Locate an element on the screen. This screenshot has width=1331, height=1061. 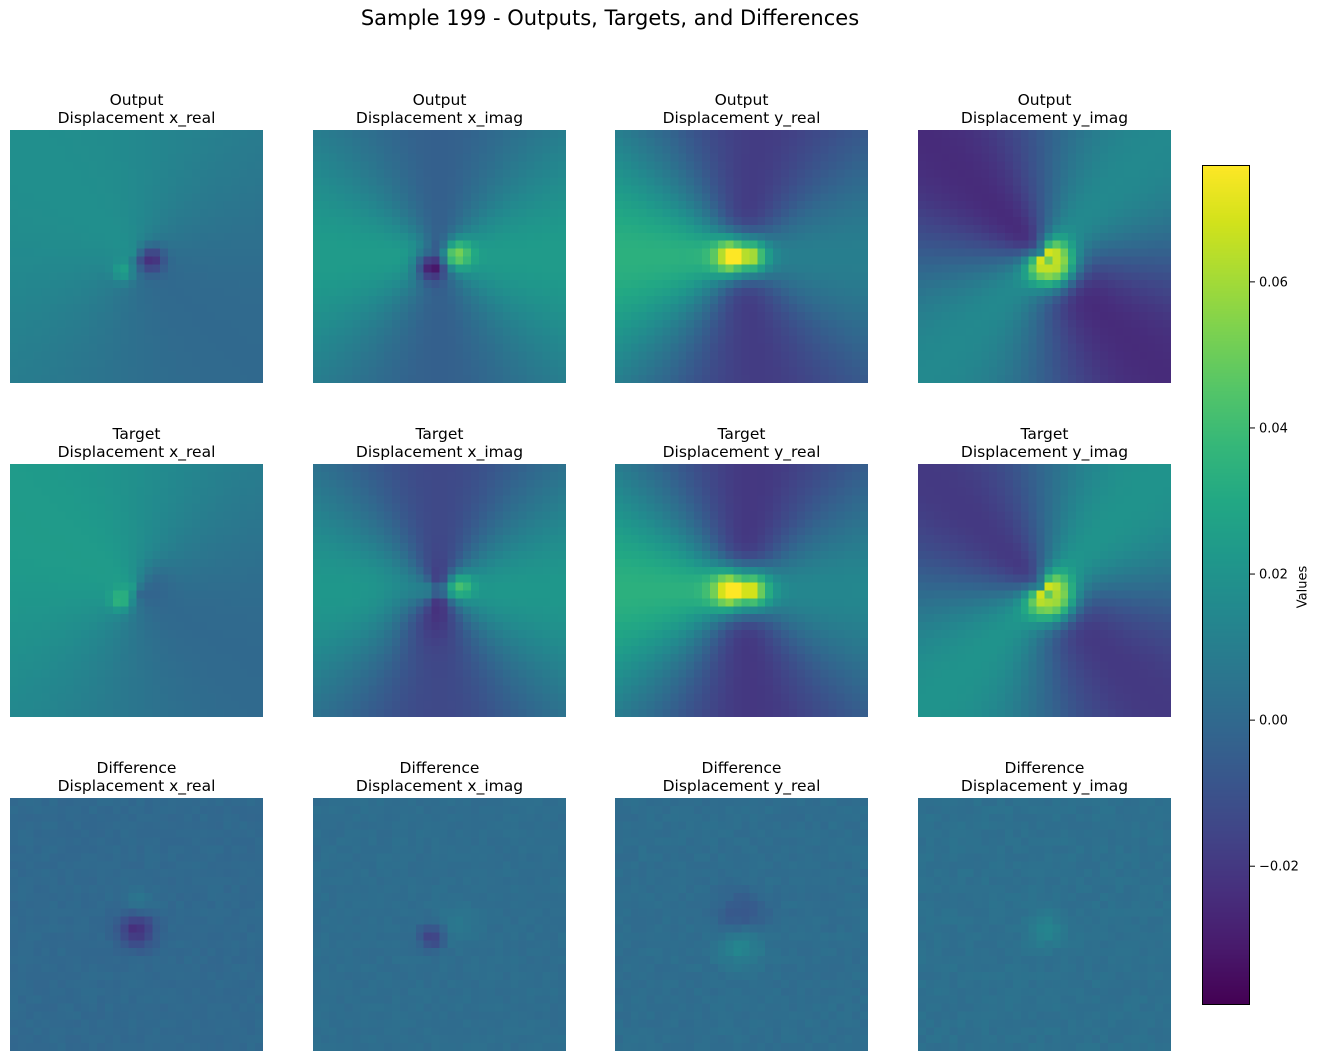
heatmap-difference-displacement-y-imag is located at coordinates (1044, 924).